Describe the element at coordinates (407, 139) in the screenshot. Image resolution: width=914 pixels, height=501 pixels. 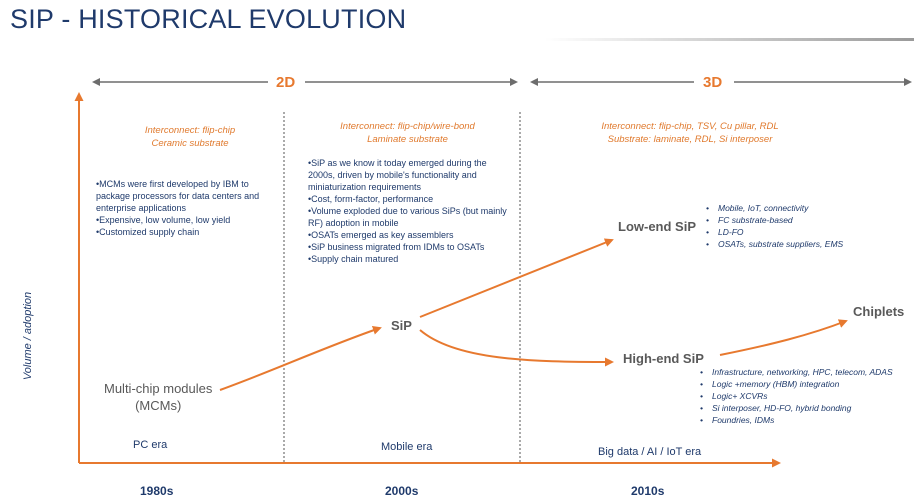
I see `interconnect-2000s-line2: Laminate substrate` at that location.